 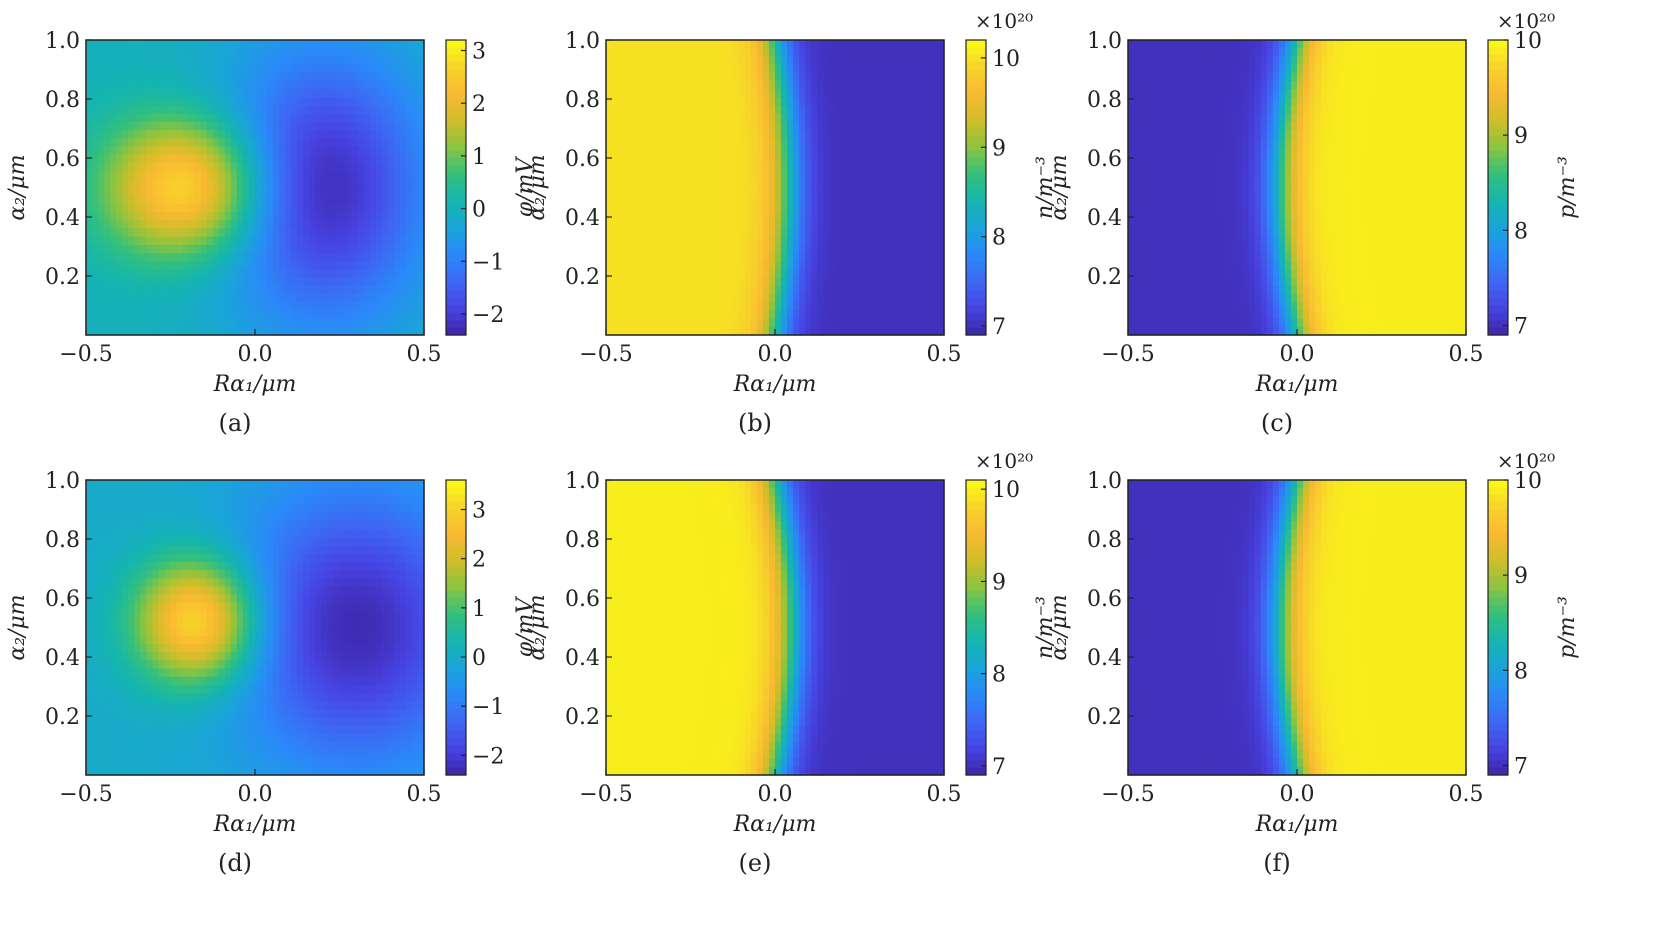 What do you see at coordinates (976, 74) in the screenshot?
I see `colorbar-segment` at bounding box center [976, 74].